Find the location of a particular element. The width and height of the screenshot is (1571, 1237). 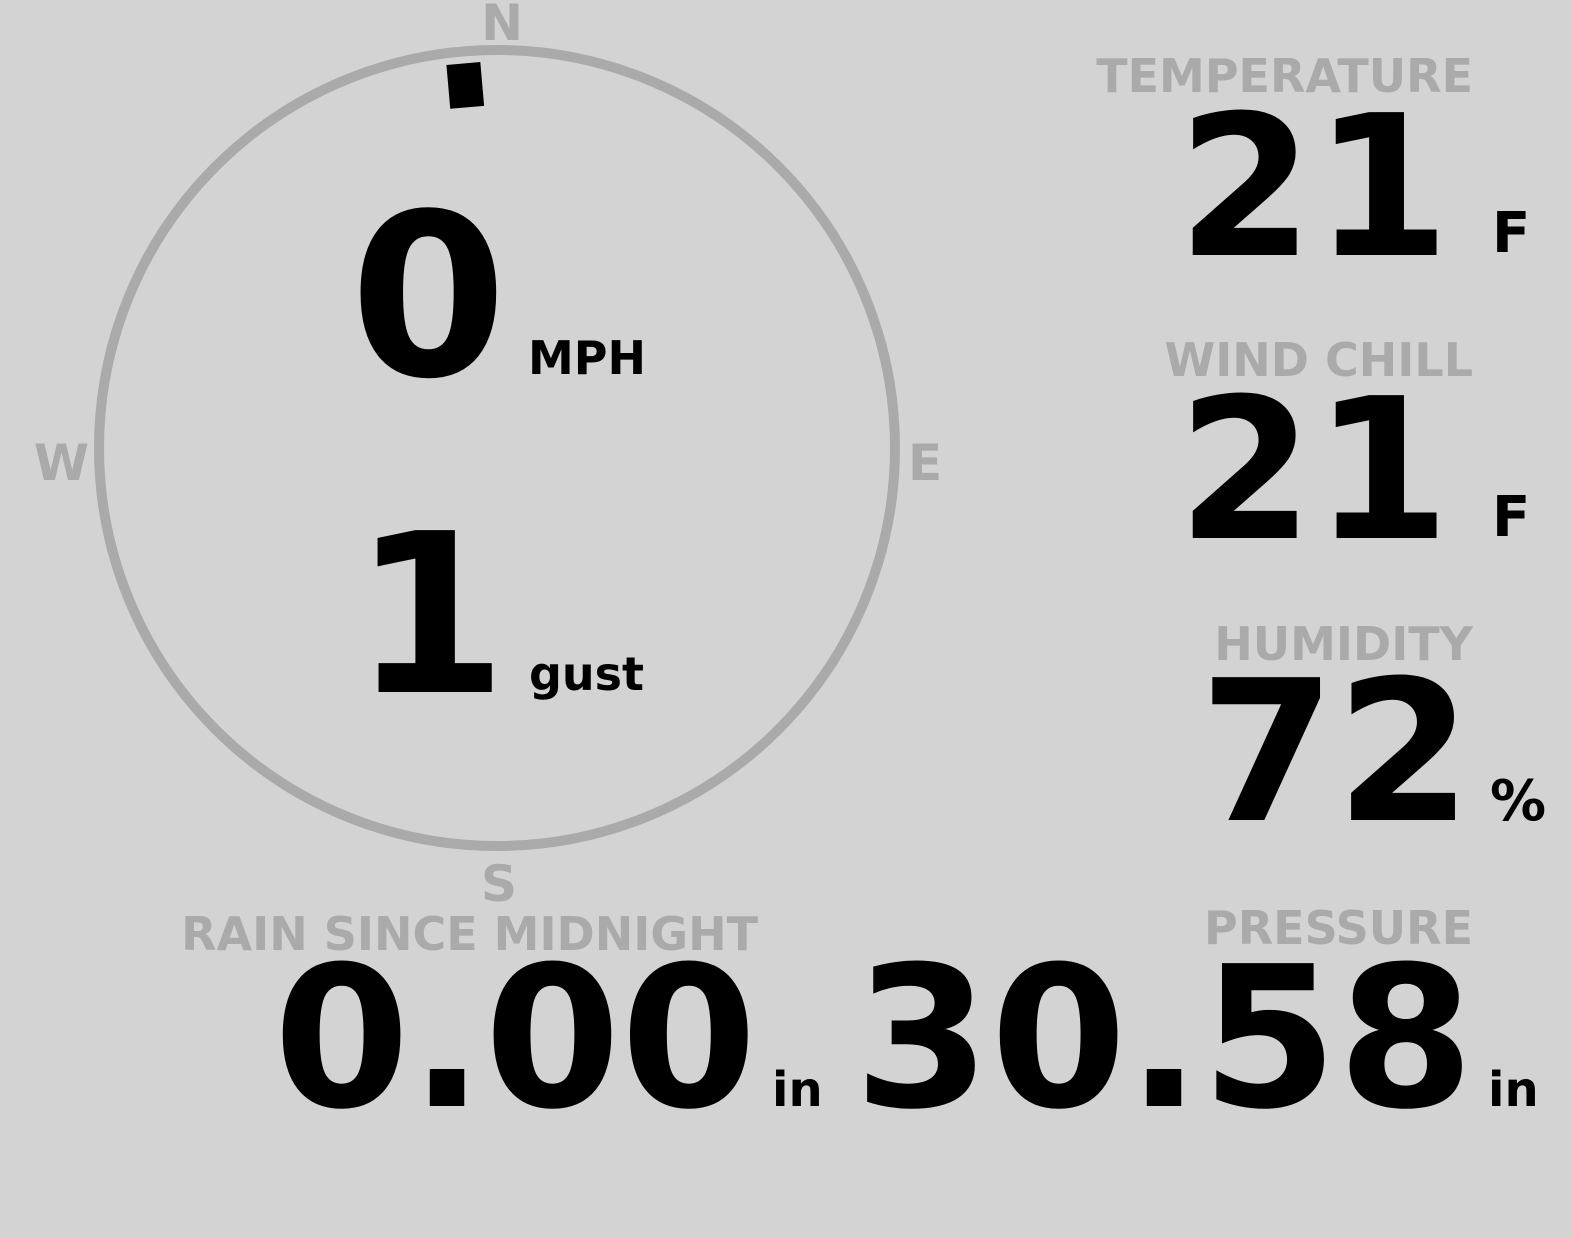

rain-value: 0.00 is located at coordinates (515, 1039).